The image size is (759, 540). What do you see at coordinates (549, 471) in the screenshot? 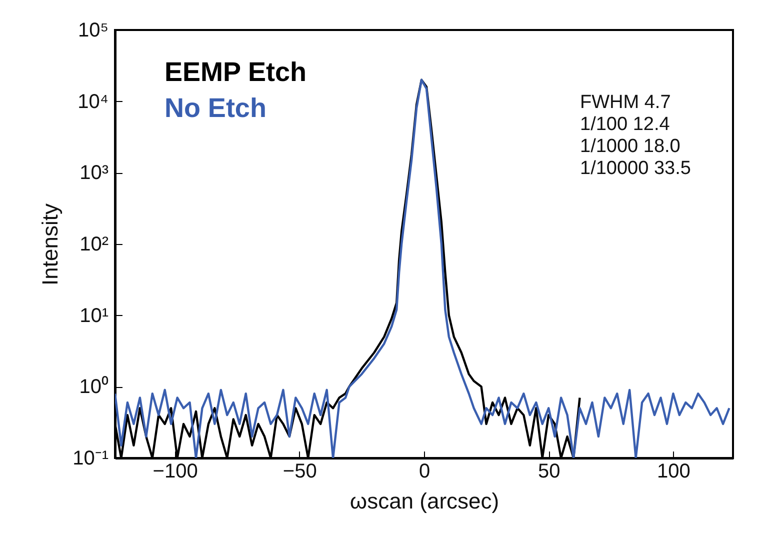
I see `x-tick-label: 50` at bounding box center [549, 471].